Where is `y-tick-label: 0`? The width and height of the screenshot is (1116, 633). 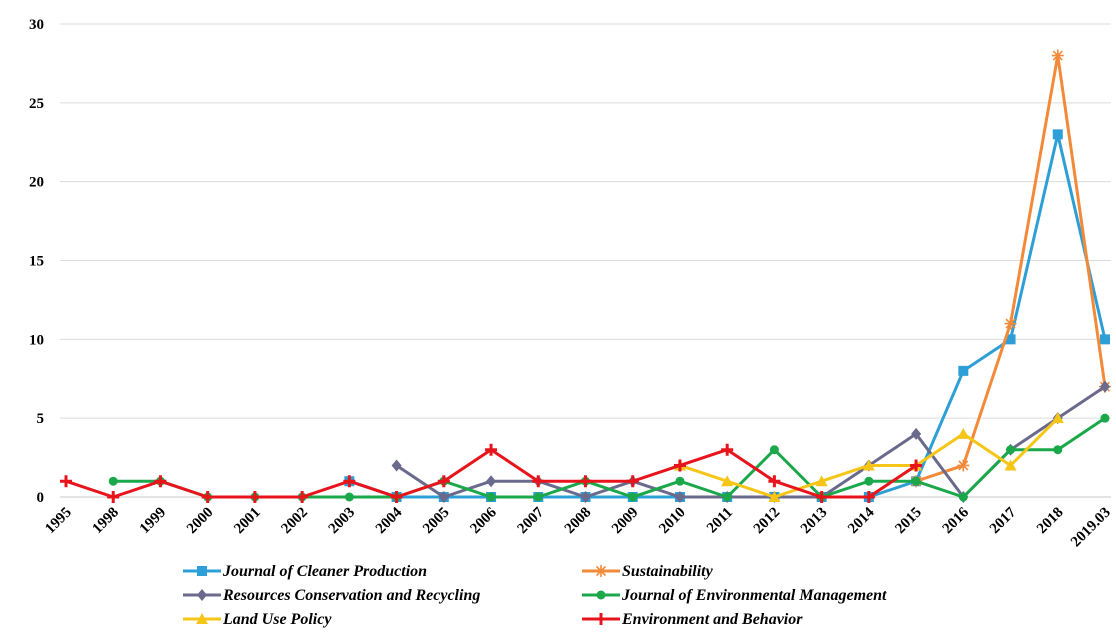 y-tick-label: 0 is located at coordinates (41, 498).